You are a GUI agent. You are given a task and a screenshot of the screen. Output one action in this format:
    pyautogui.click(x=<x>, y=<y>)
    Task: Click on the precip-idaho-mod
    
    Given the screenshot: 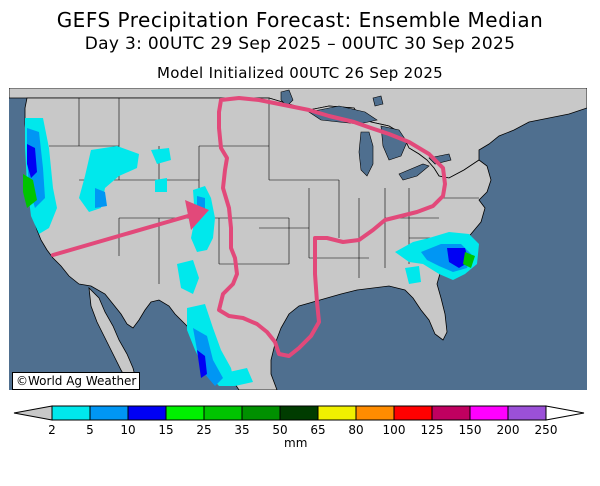 What is the action you would take?
    pyautogui.click(x=101, y=198)
    